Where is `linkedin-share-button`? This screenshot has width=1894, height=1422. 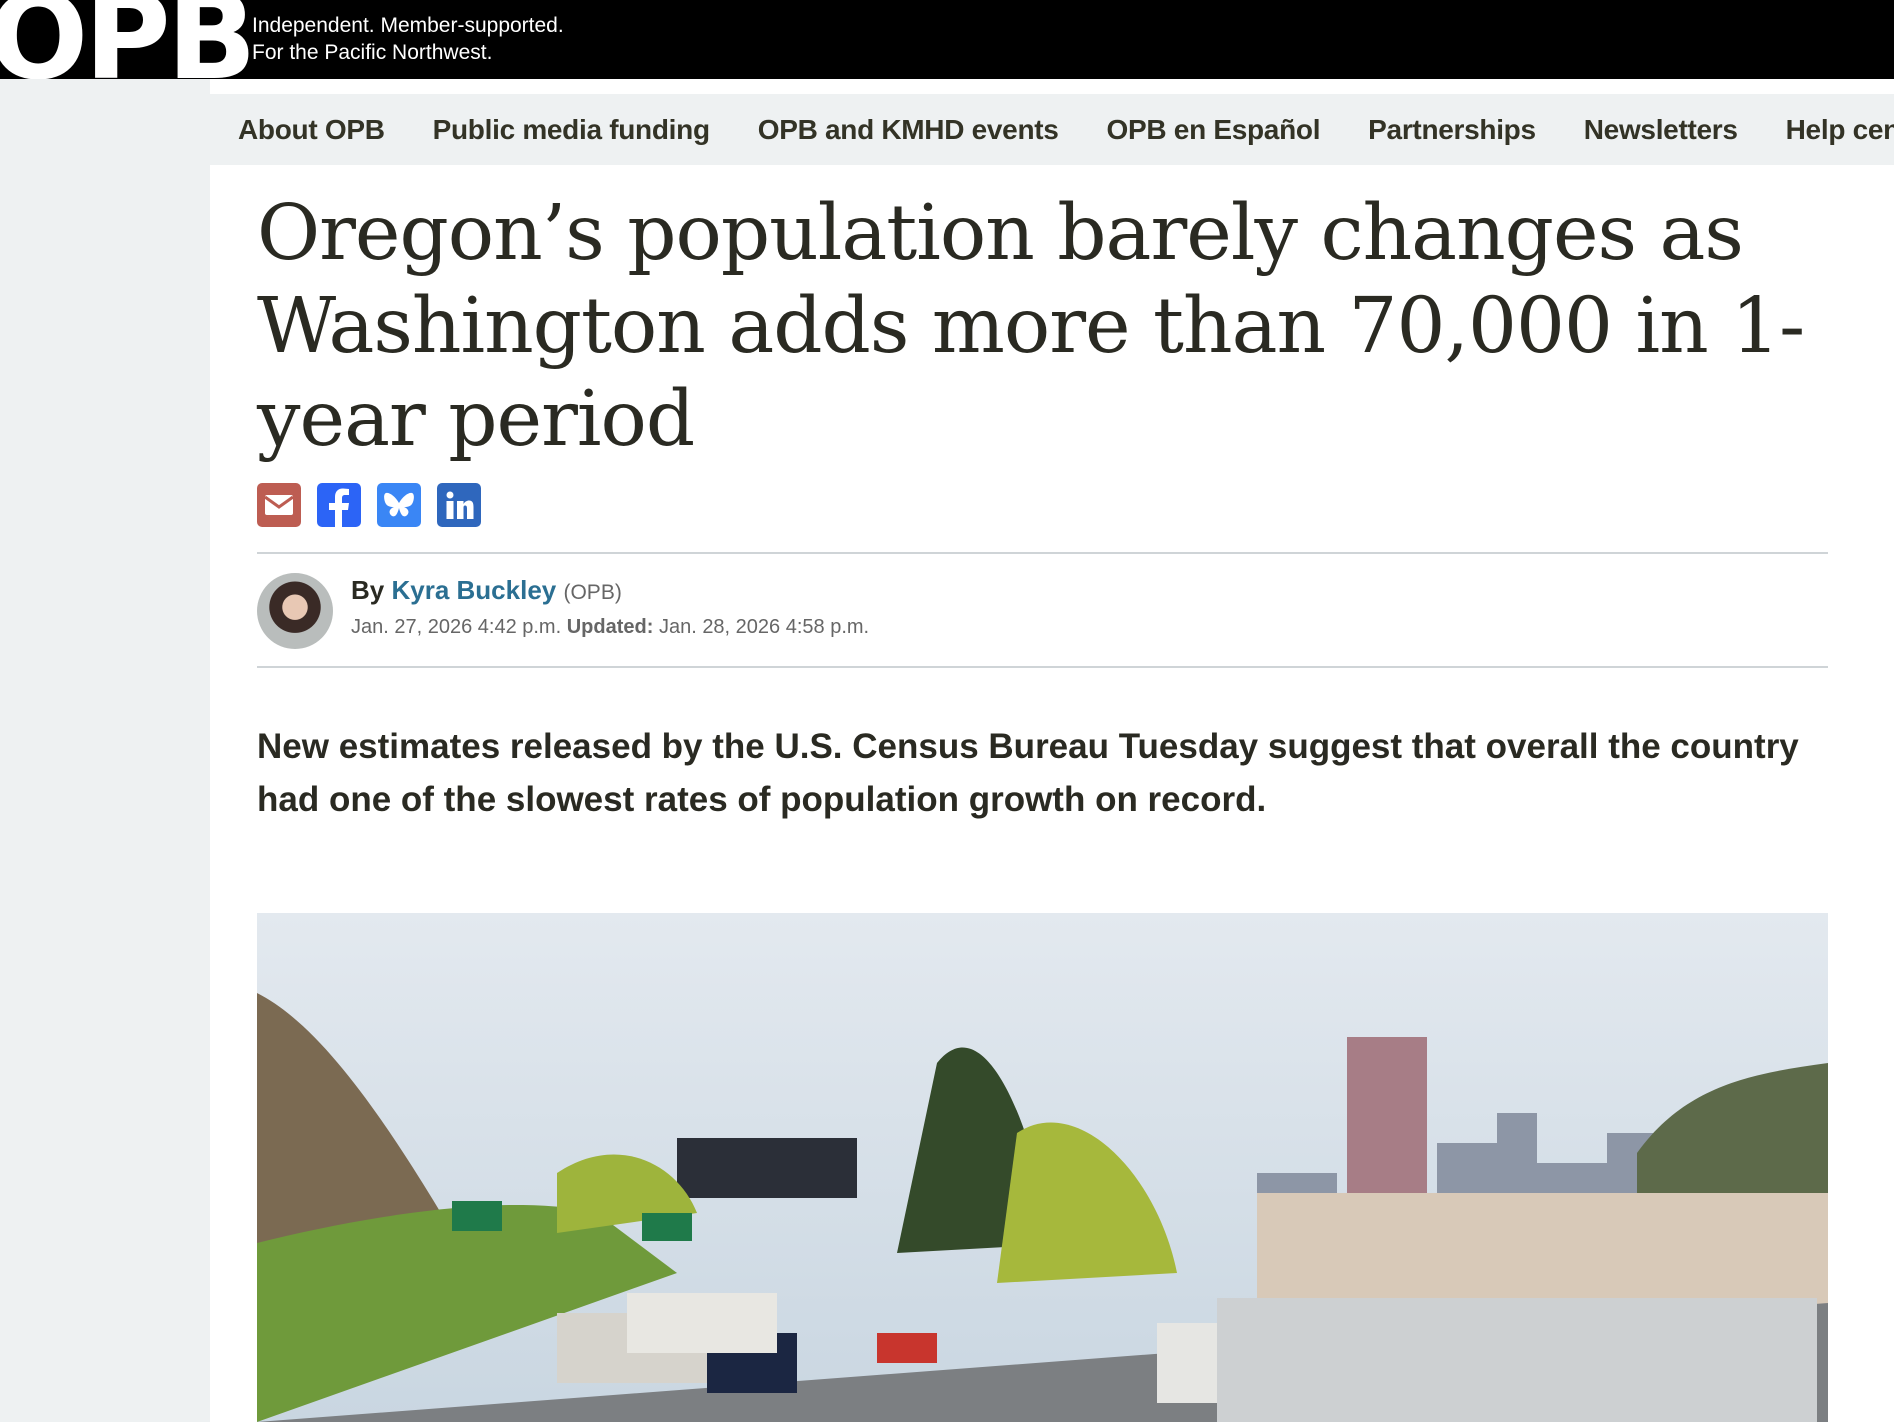 linkedin-share-button is located at coordinates (459, 505).